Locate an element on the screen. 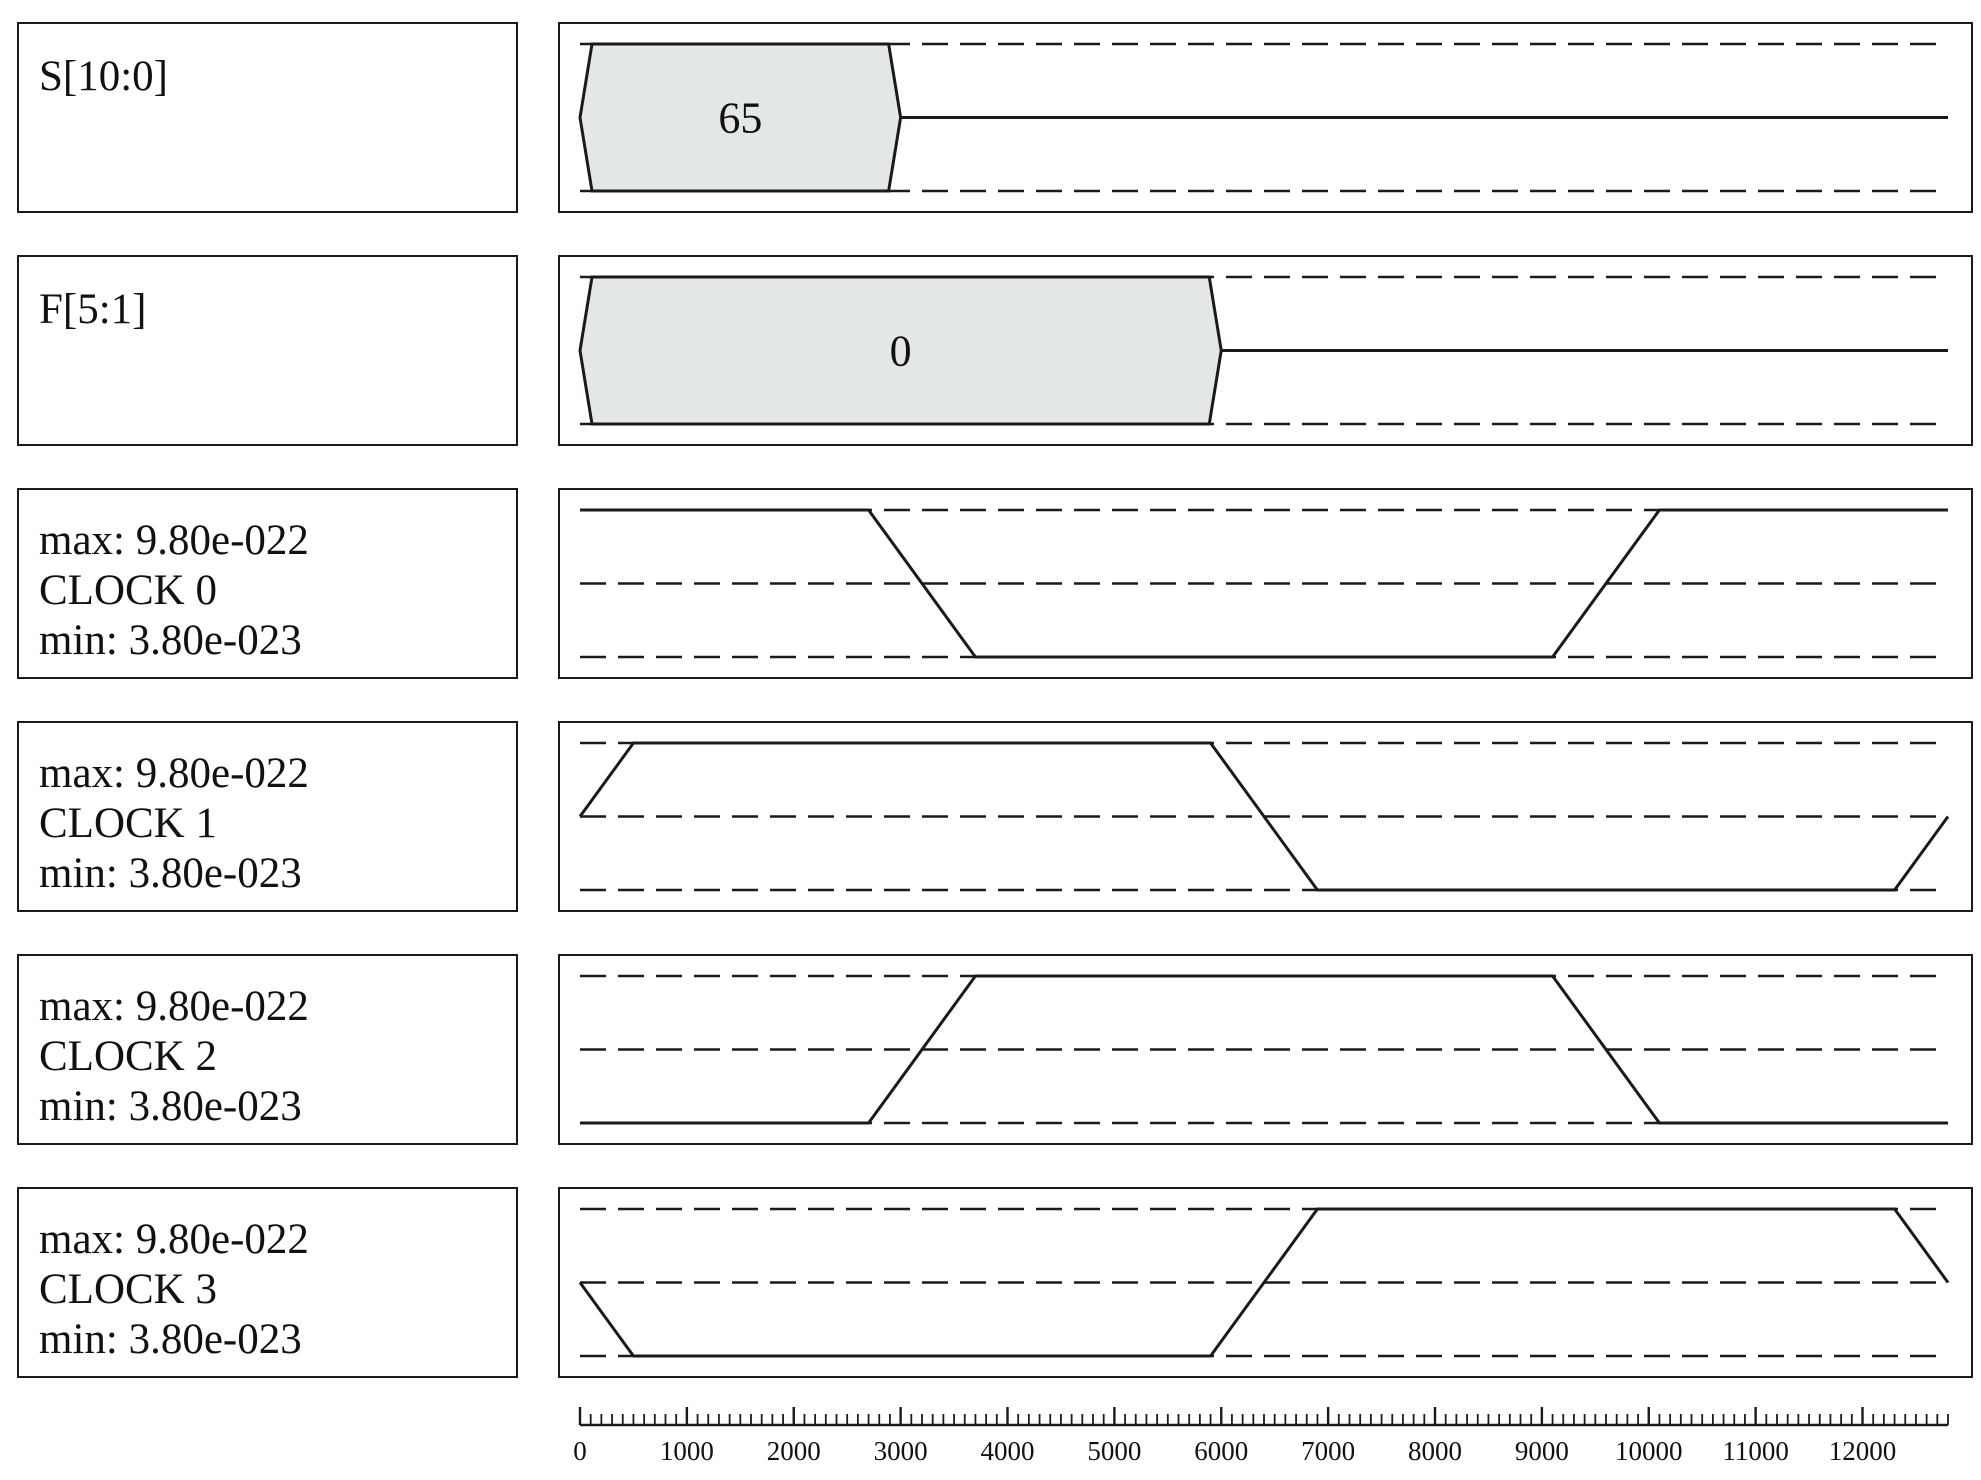 This screenshot has height=1480, width=1981. signal-label-box: max: 9.80e-022 CLOCK 0 min: 3.80e-023 is located at coordinates (267, 583).